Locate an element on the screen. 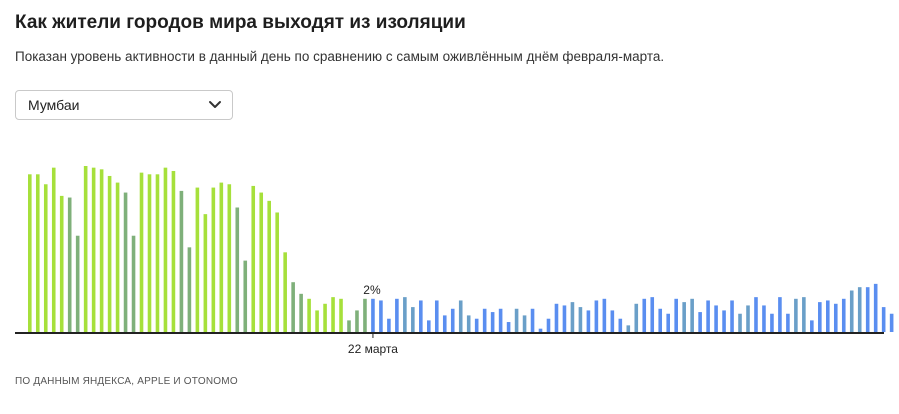 The height and width of the screenshot is (414, 899). city-select-value: Мумбаи is located at coordinates (54, 105).